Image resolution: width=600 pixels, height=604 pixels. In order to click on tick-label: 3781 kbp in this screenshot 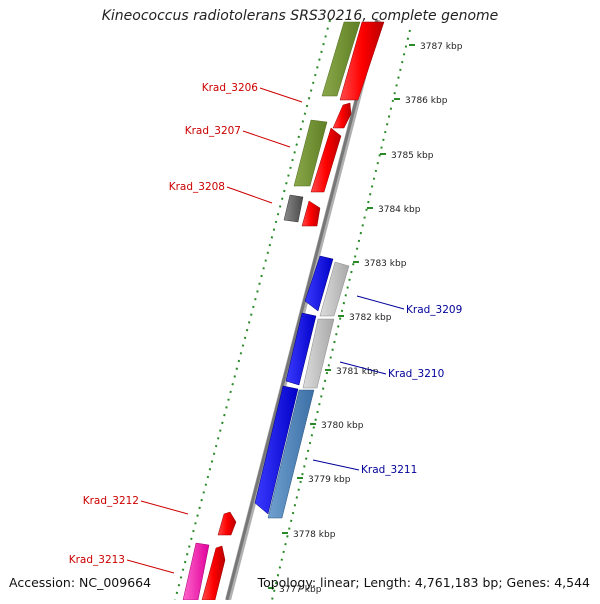, I will do `click(357, 372)`.